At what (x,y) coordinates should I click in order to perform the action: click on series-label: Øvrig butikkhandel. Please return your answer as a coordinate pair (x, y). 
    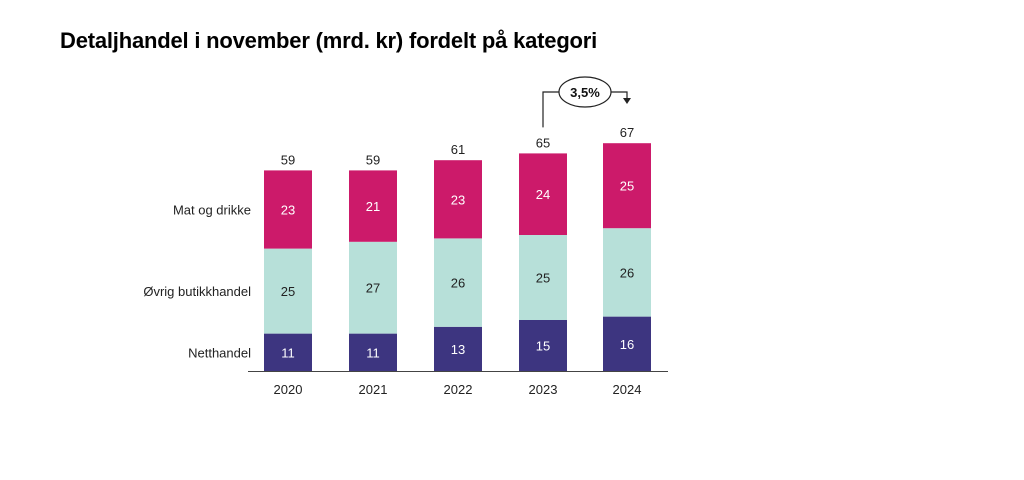
    Looking at the image, I should click on (197, 291).